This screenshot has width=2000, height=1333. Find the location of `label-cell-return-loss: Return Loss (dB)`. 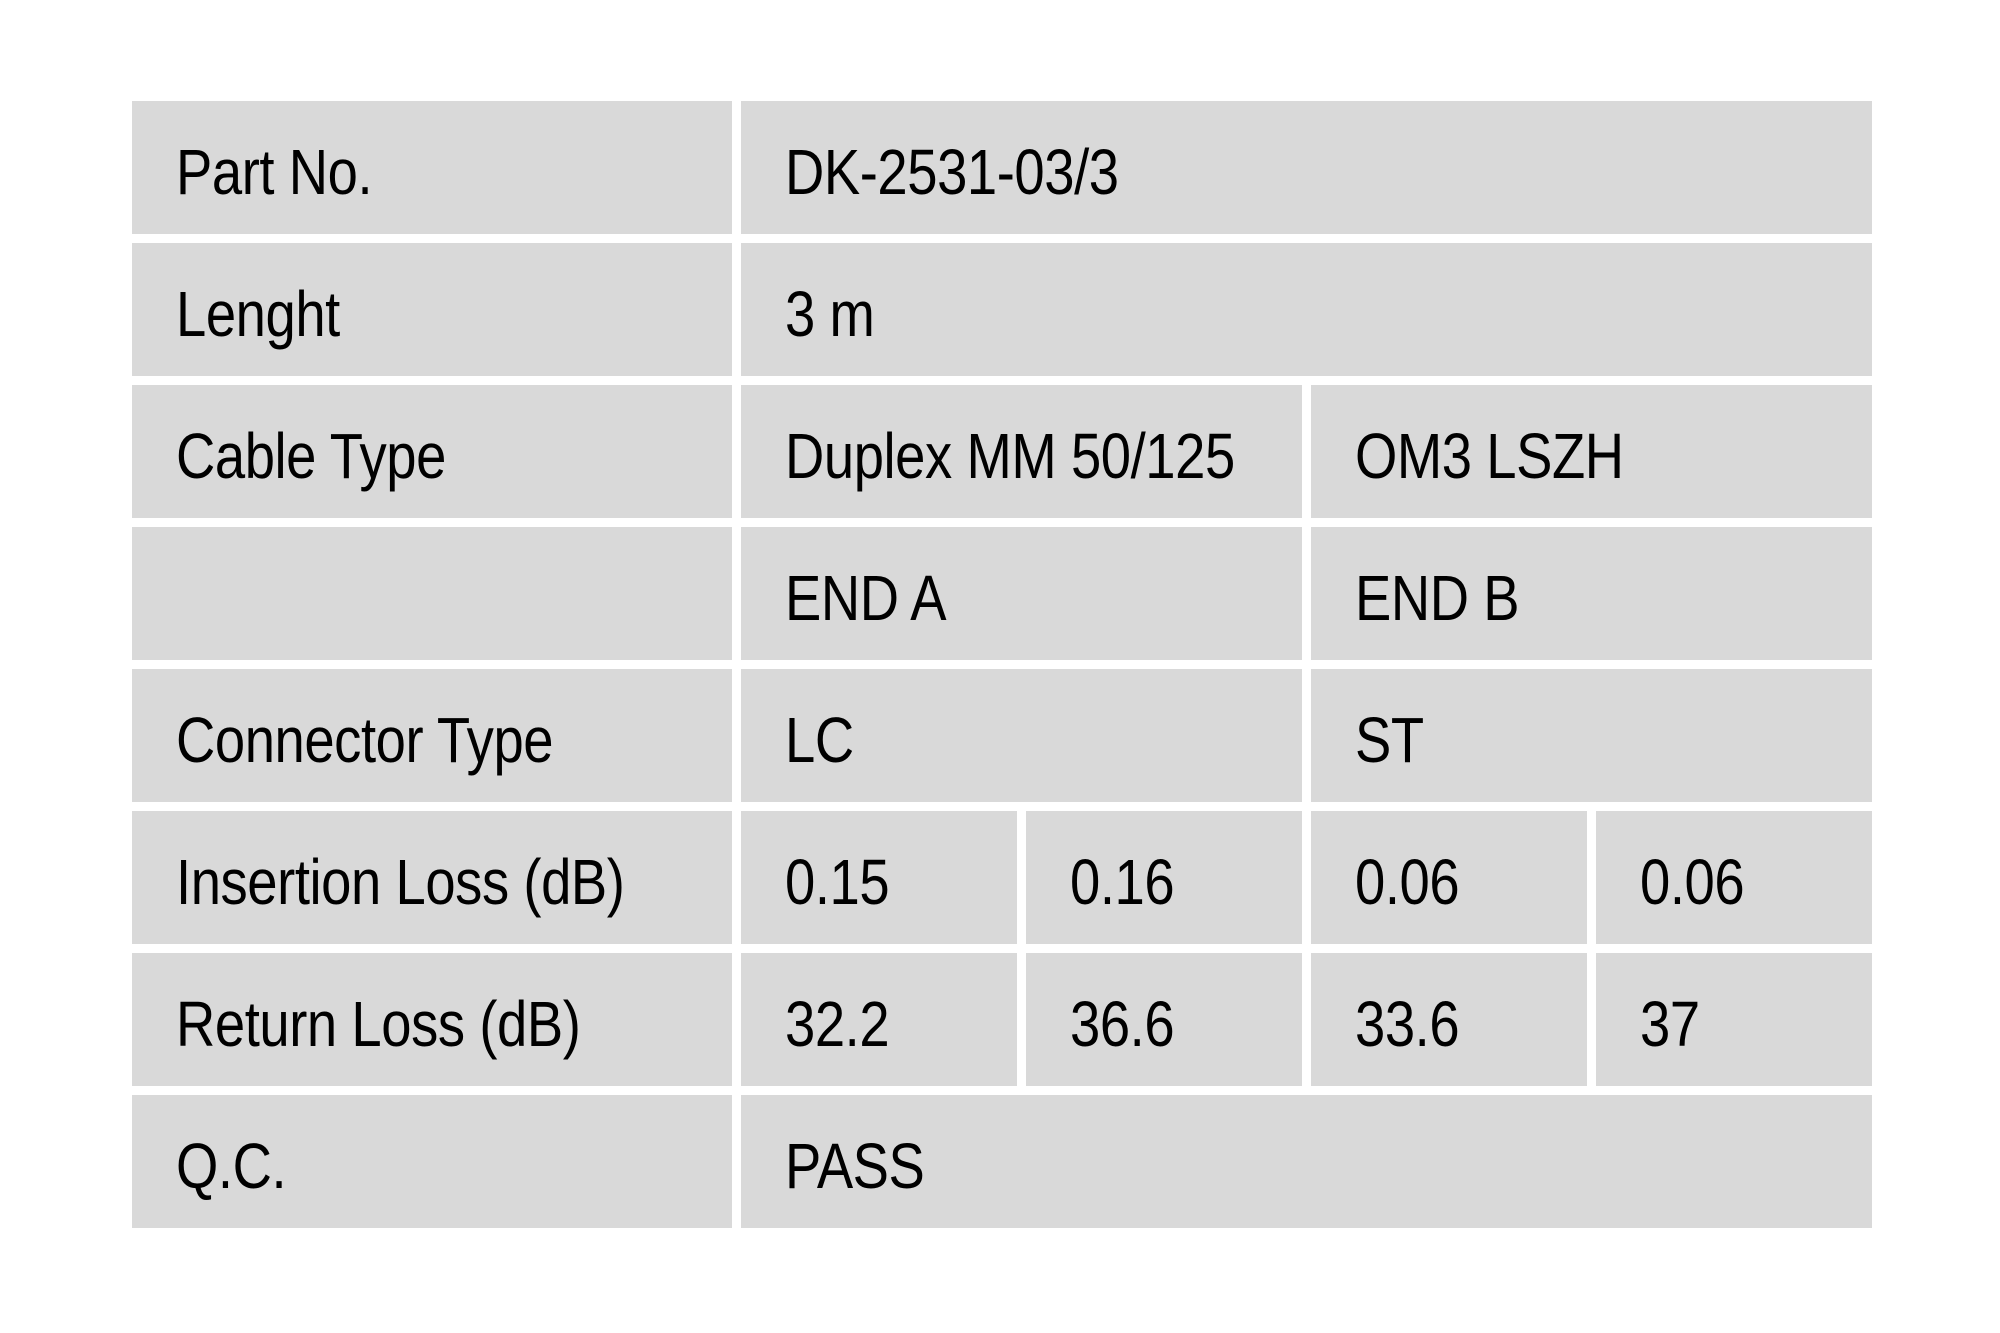

label-cell-return-loss: Return Loss (dB) is located at coordinates (432, 1019).